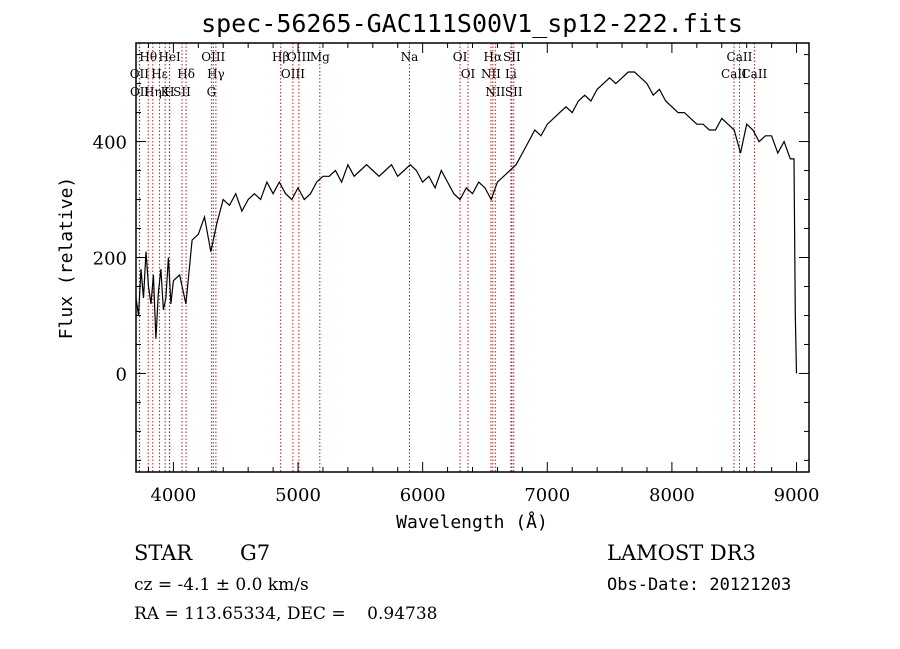 The height and width of the screenshot is (649, 900). What do you see at coordinates (285, 614) in the screenshot?
I see `coordinates: RA = 113.65334, DEC = 0.94738` at bounding box center [285, 614].